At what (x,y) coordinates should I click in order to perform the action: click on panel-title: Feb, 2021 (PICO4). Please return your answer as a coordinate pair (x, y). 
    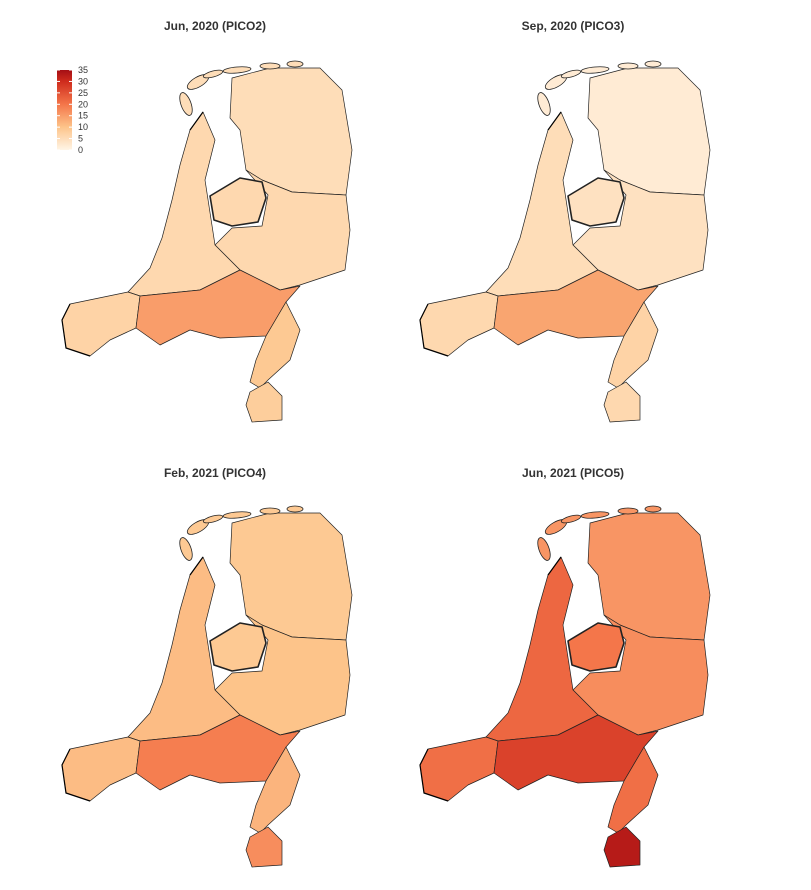
    Looking at the image, I should click on (215, 473).